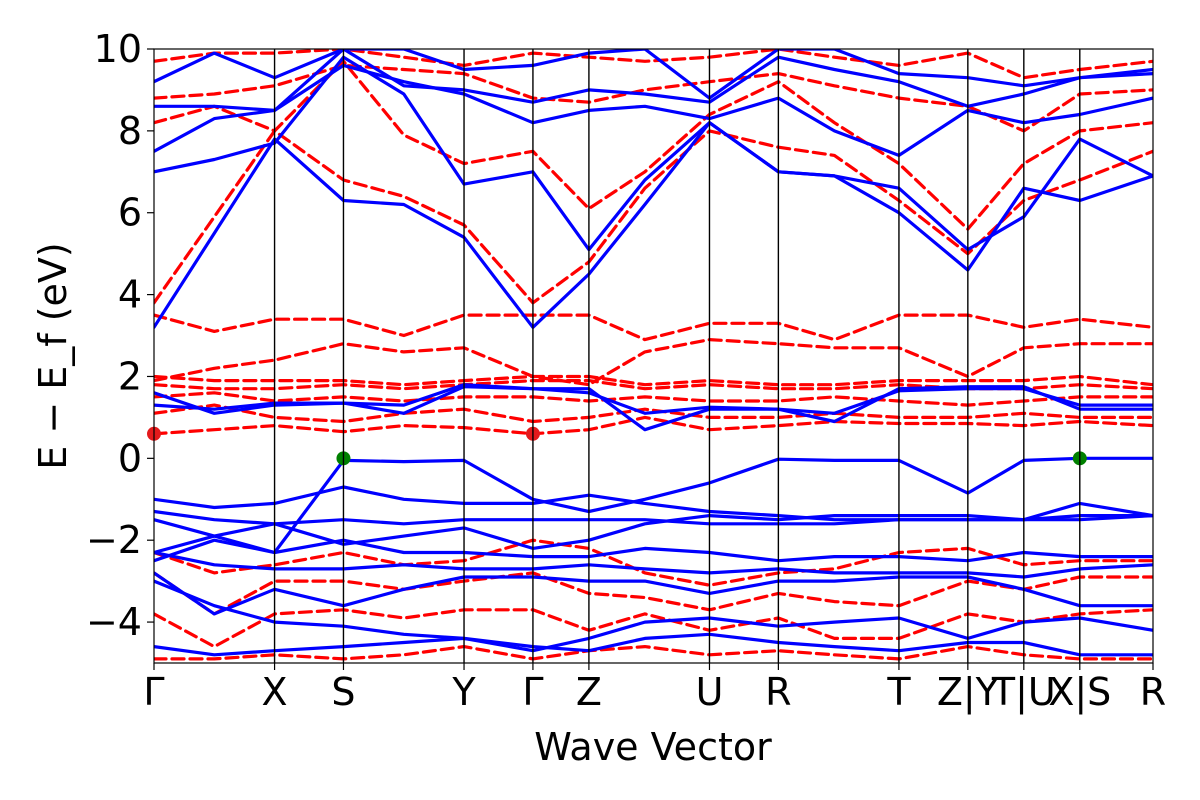  I want to click on x-tick-label: S, so click(343, 692).